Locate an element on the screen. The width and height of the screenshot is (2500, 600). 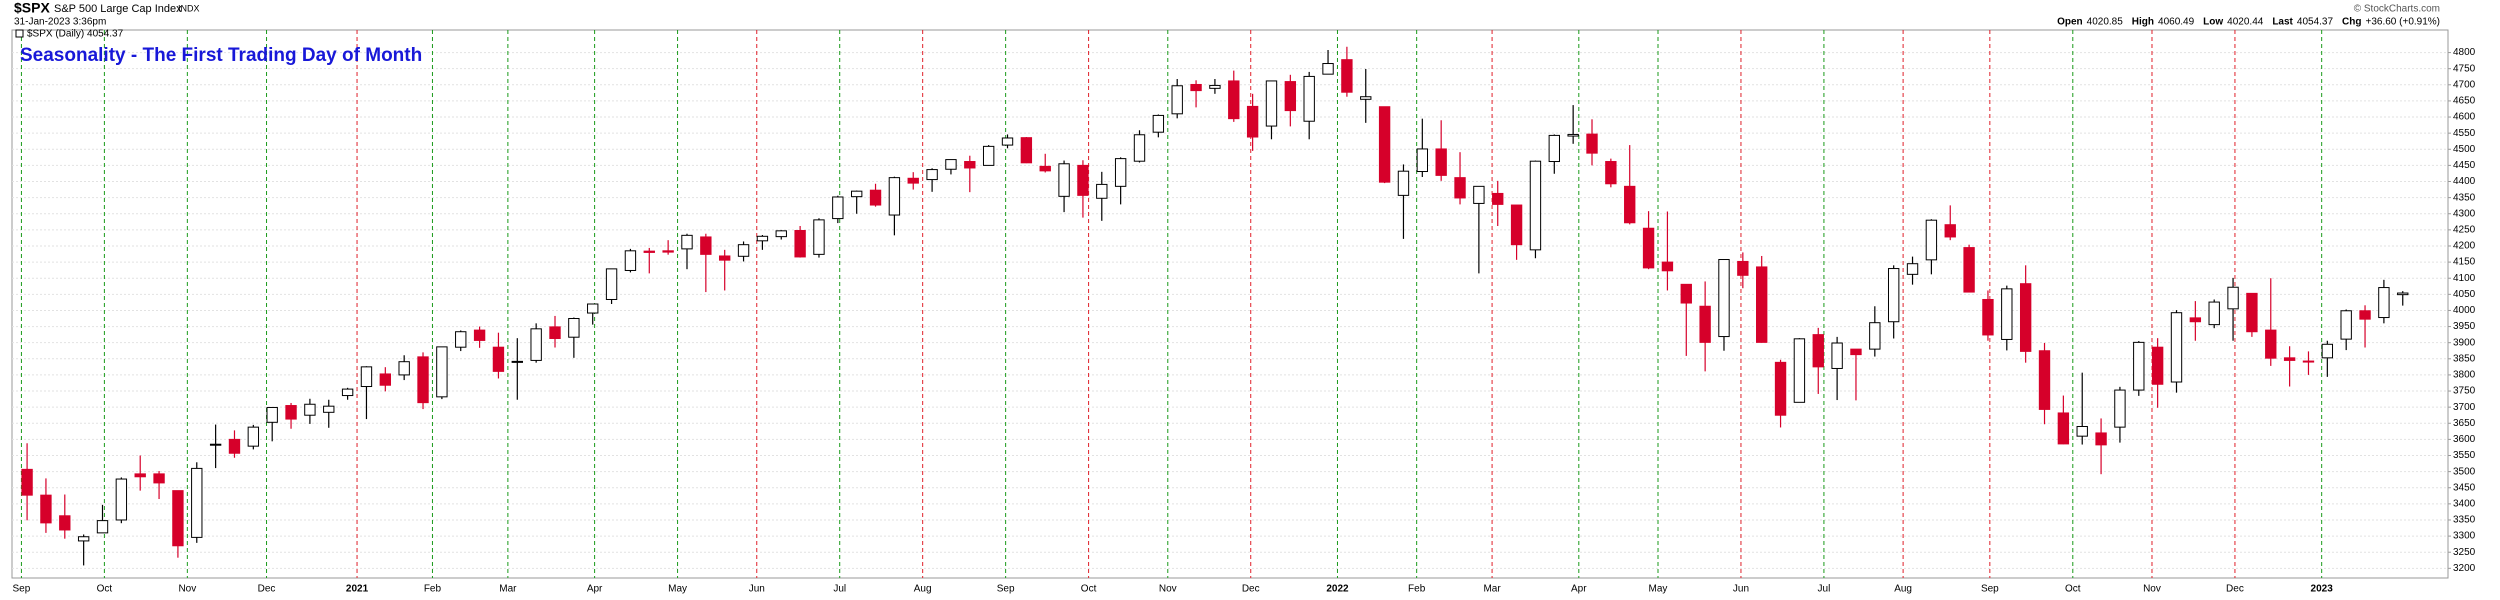
y-tick-label: 3250 is located at coordinates (2464, 552).